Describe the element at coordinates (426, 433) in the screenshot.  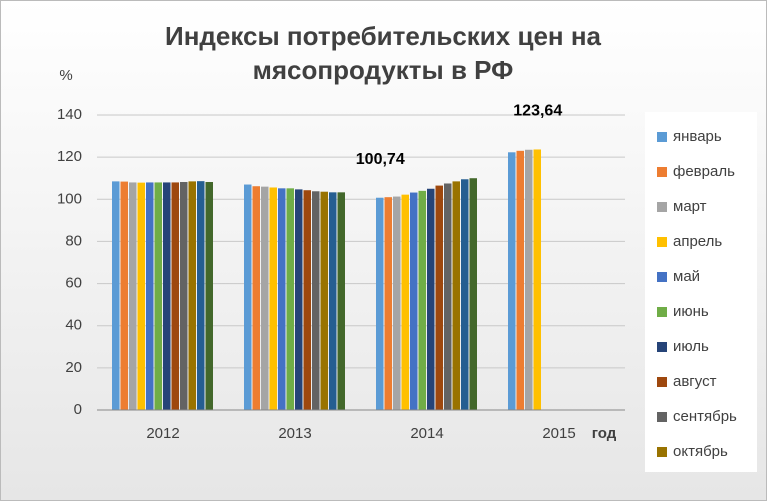
I see `x-tick-label: 2014` at that location.